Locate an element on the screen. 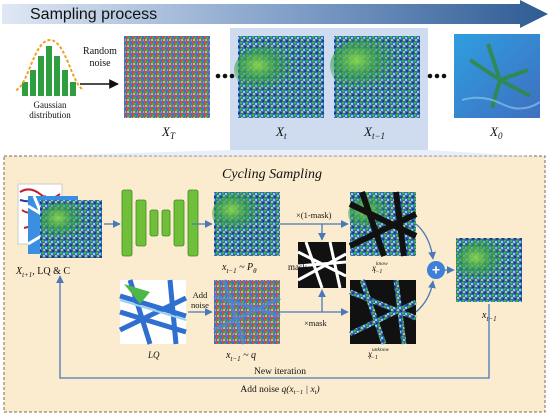 The image size is (550, 416). lq-label: LQ is located at coordinates (153, 355).